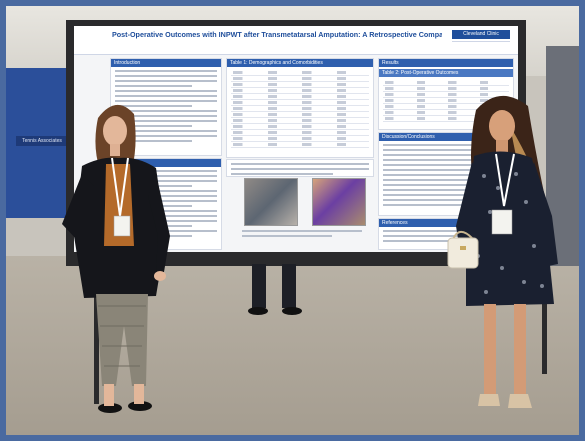  I want to click on presenter-left, so click(116, 258).